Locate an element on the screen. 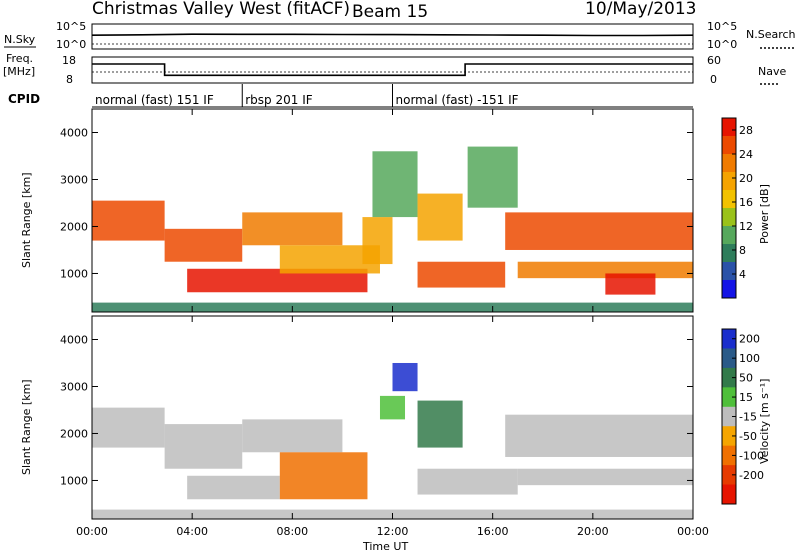 The width and height of the screenshot is (800, 554). velocity-colorbar-tick: -100 is located at coordinates (751, 455).